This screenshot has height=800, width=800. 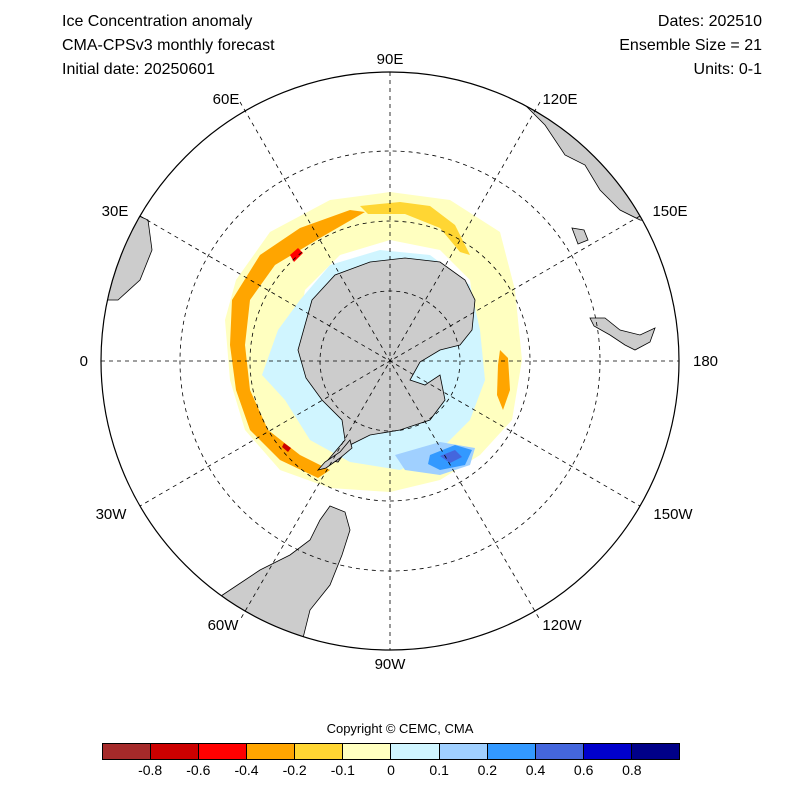 I want to click on new-zealand-land, so click(x=622, y=334).